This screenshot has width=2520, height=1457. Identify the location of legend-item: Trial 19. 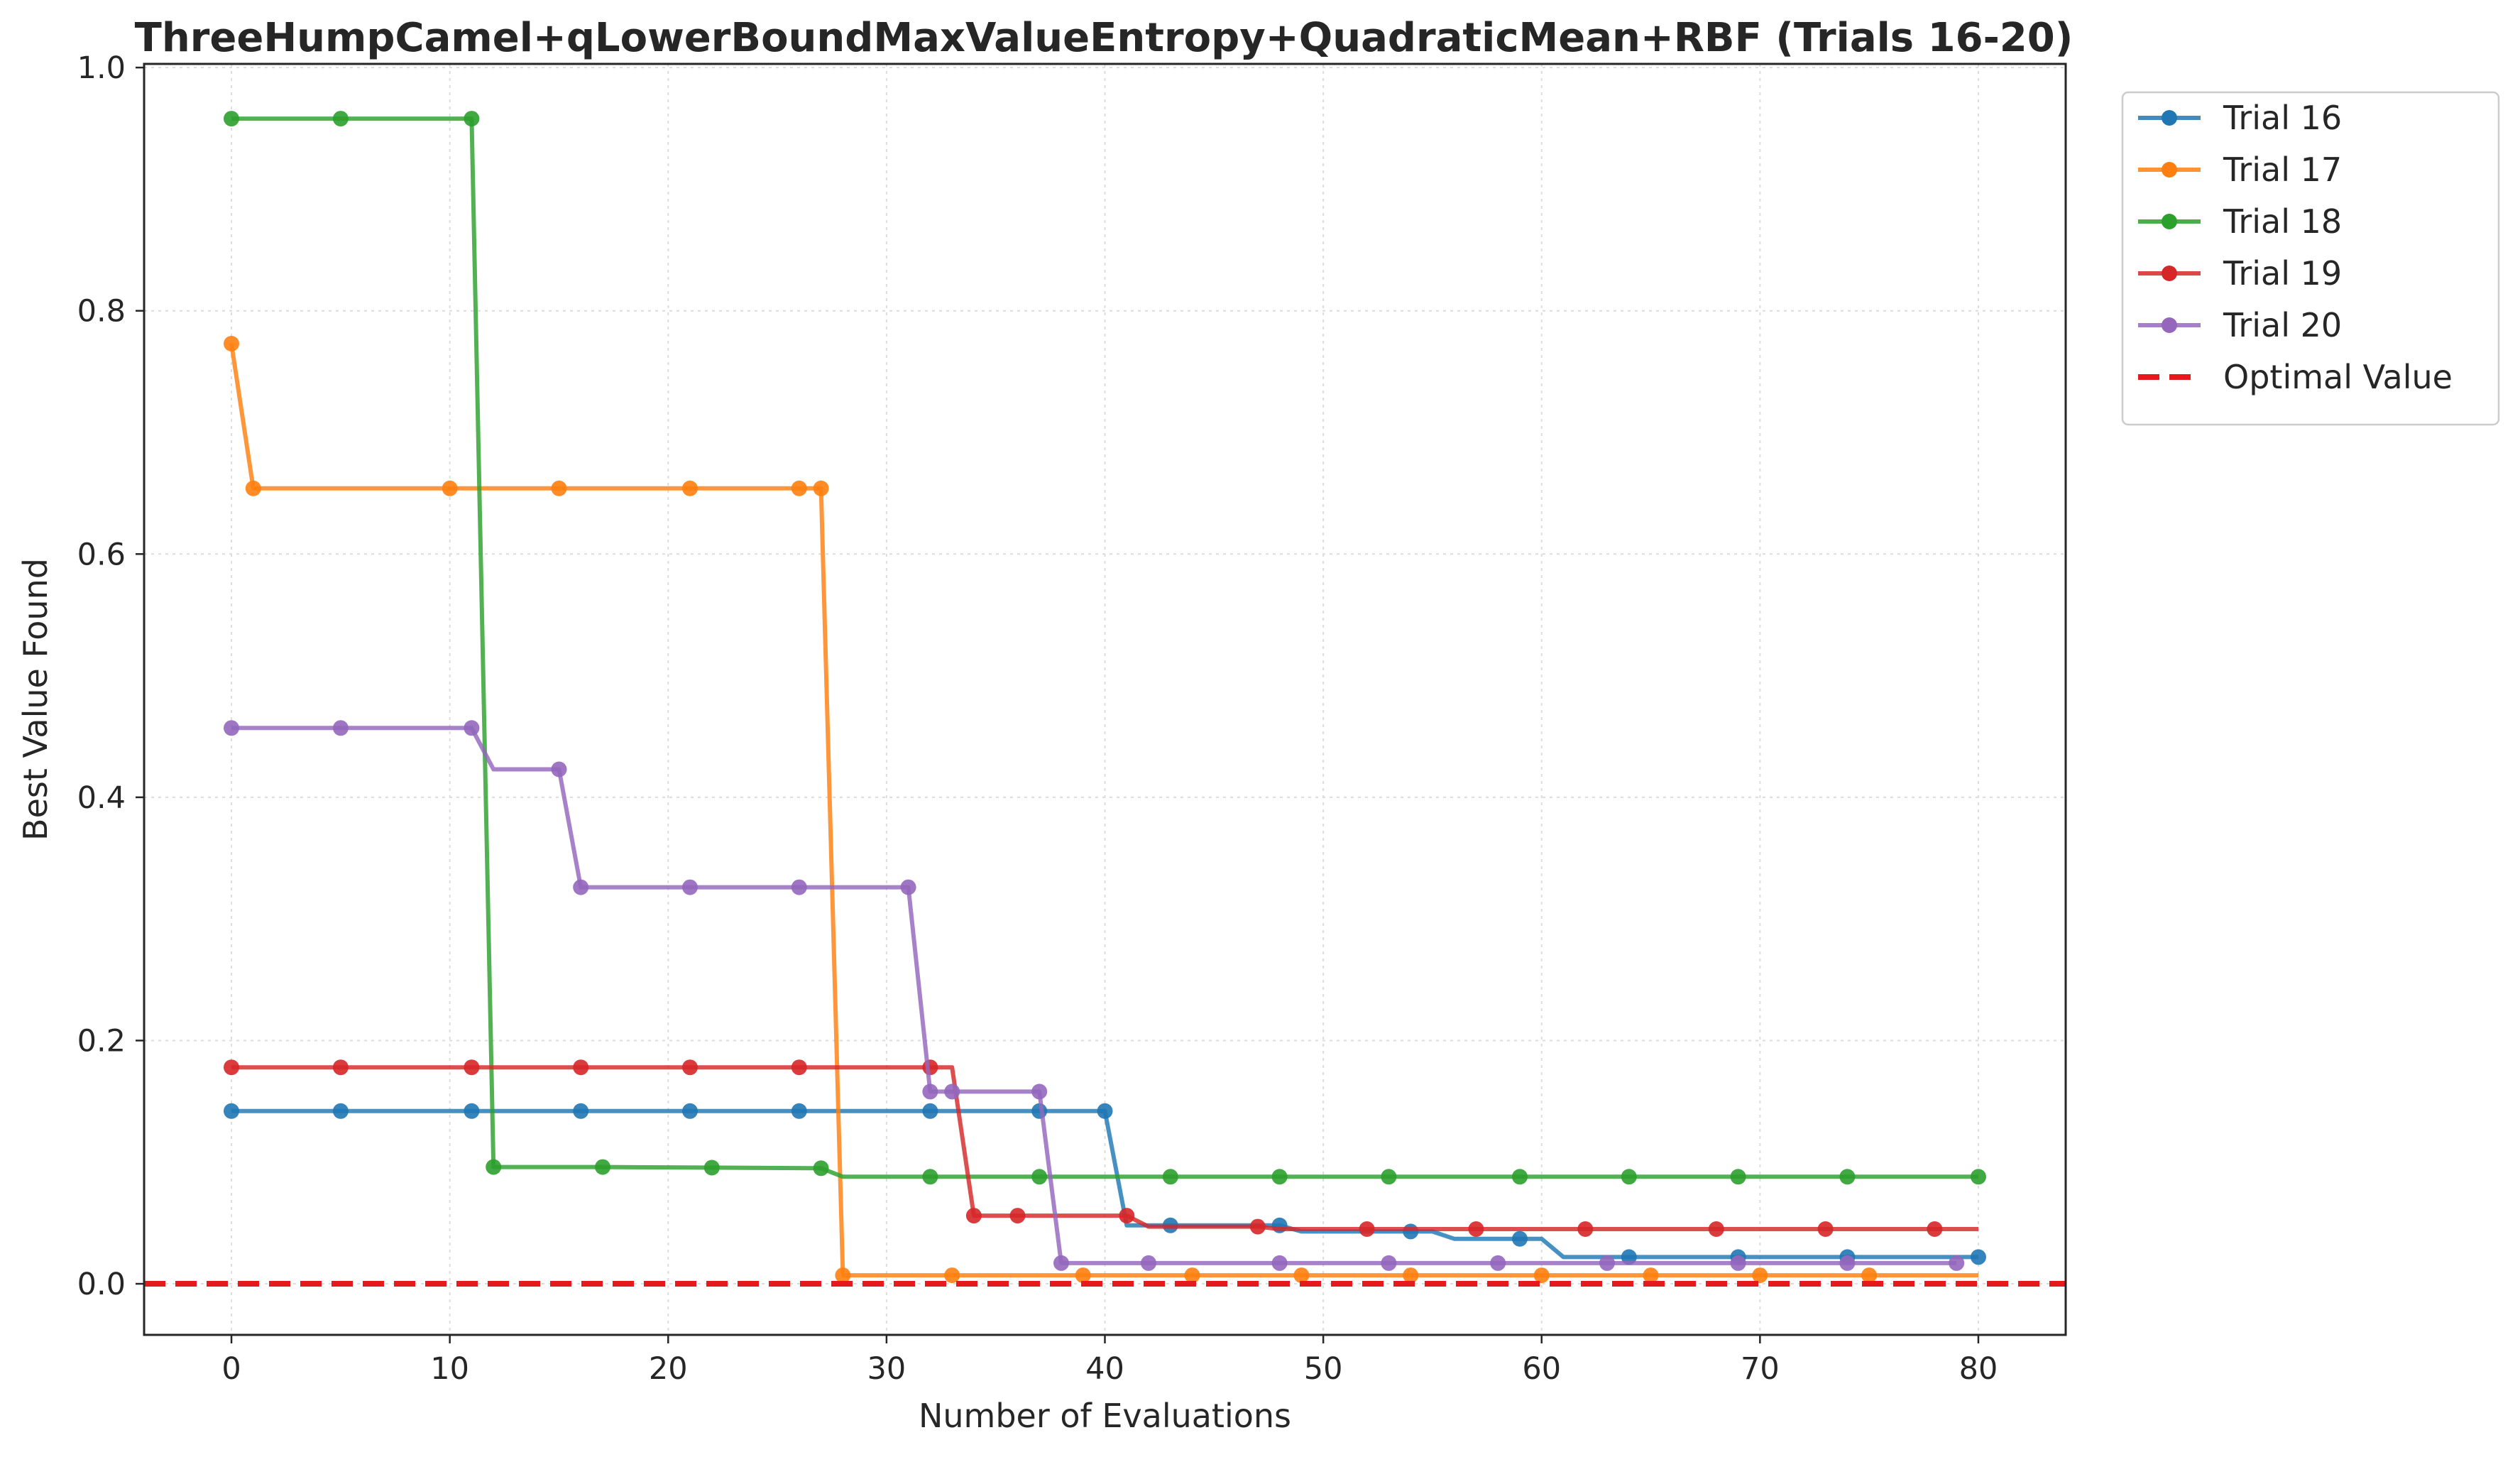
(2240, 273).